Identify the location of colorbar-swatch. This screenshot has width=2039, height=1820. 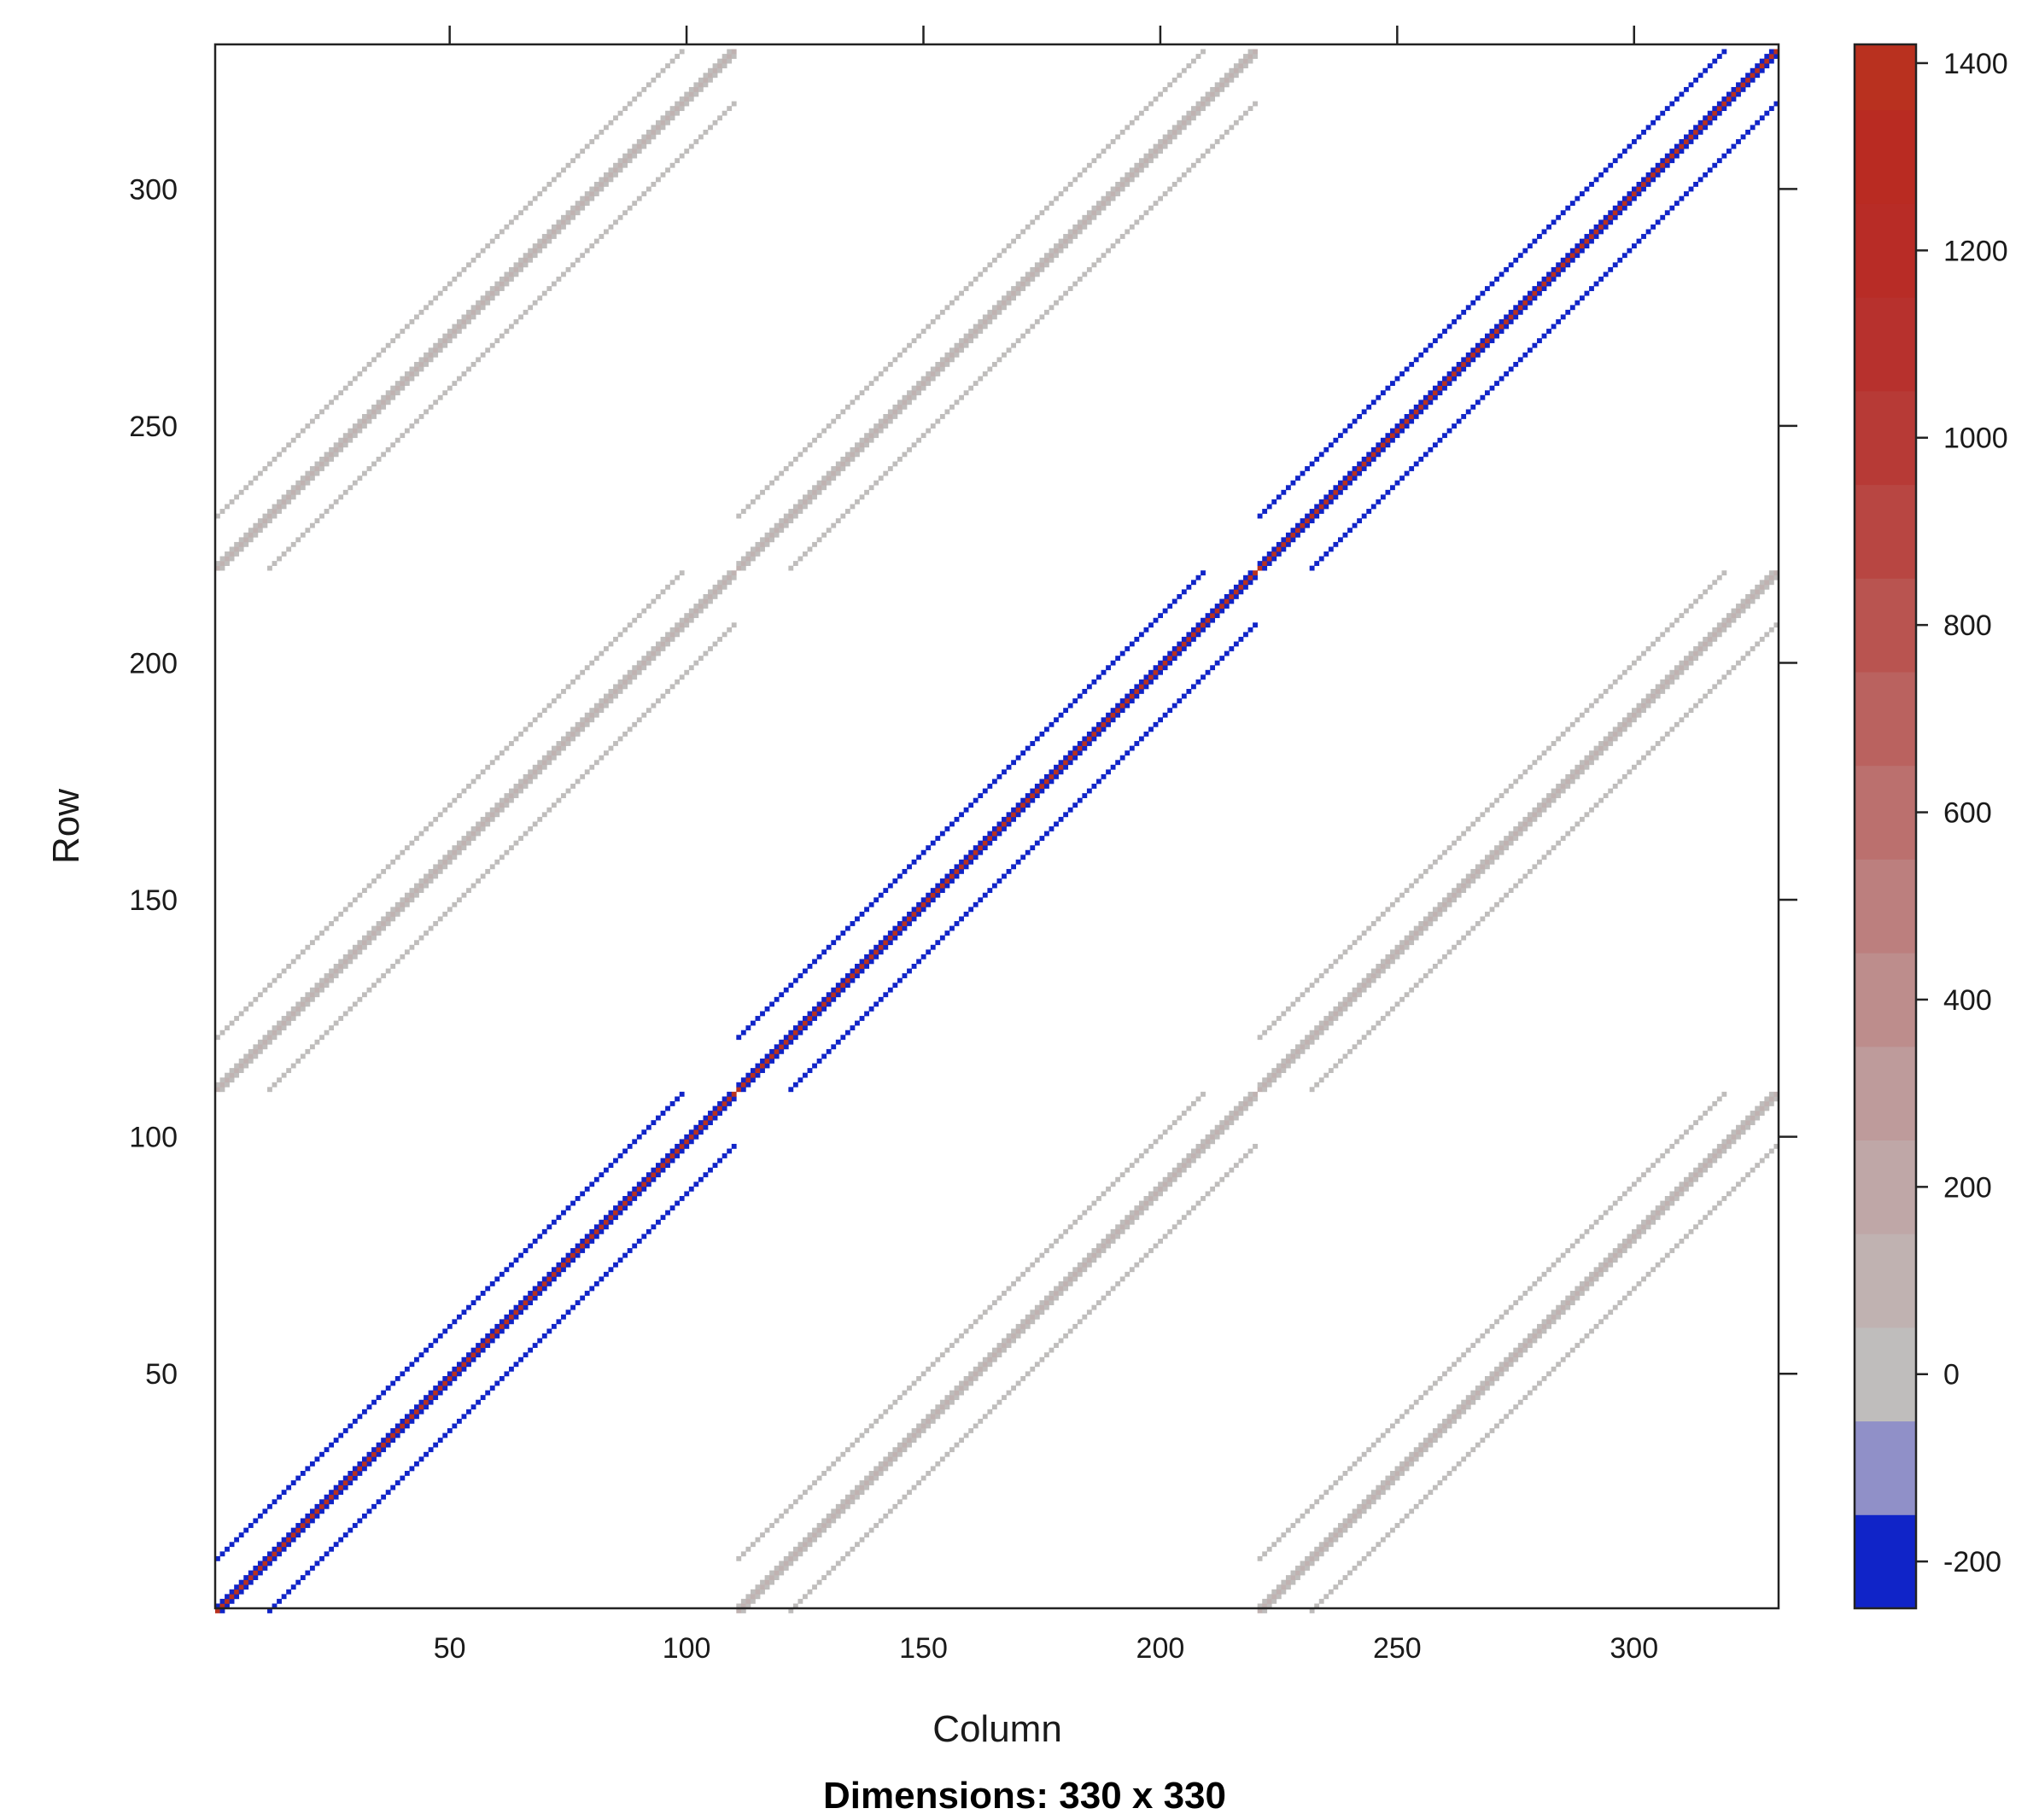
(1885, 907).